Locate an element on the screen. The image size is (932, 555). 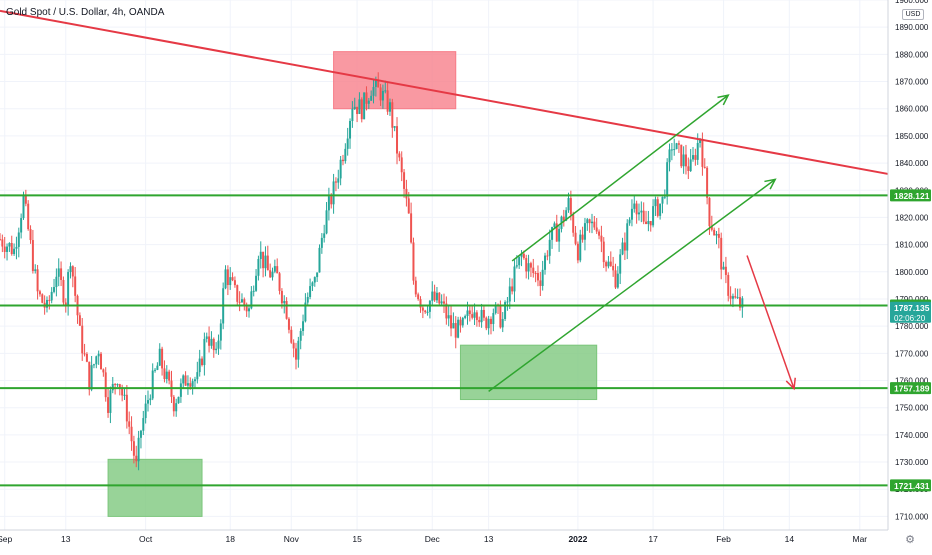
current-price-badge is located at coordinates (910, 312).